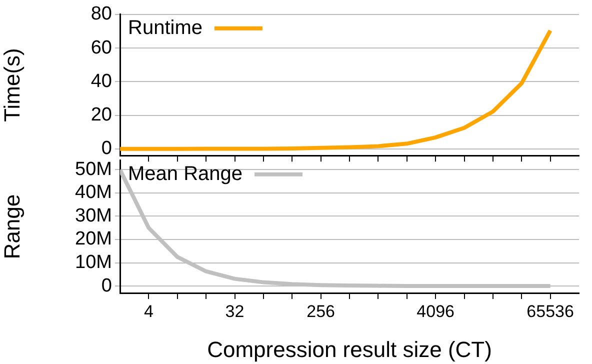 The image size is (592, 364). Describe the element at coordinates (101, 47) in the screenshot. I see `y-tick-label: 60` at that location.